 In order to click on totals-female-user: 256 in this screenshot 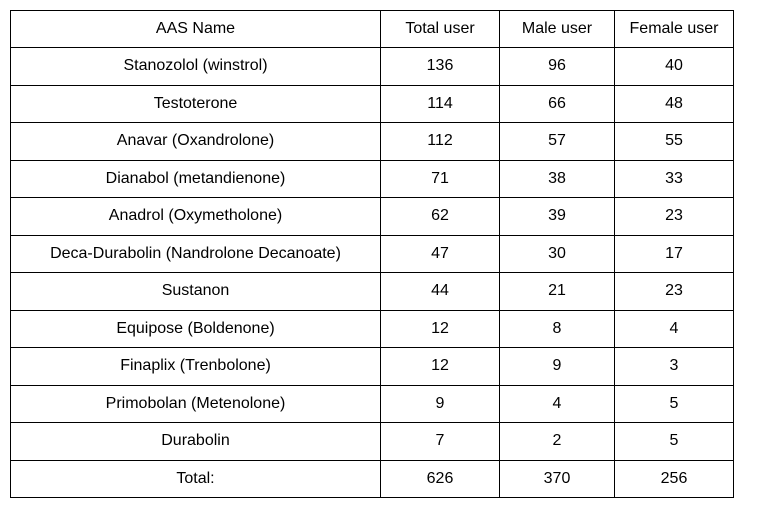, I will do `click(674, 478)`.